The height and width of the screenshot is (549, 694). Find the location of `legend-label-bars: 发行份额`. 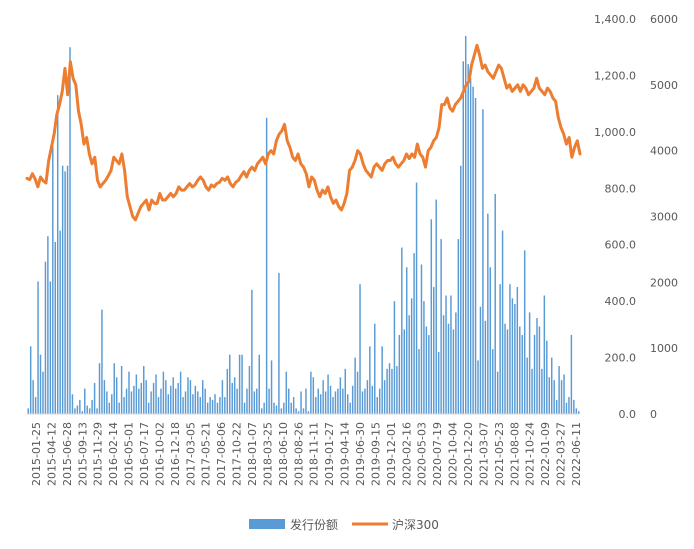

legend-label-bars: 发行份额 is located at coordinates (314, 524).